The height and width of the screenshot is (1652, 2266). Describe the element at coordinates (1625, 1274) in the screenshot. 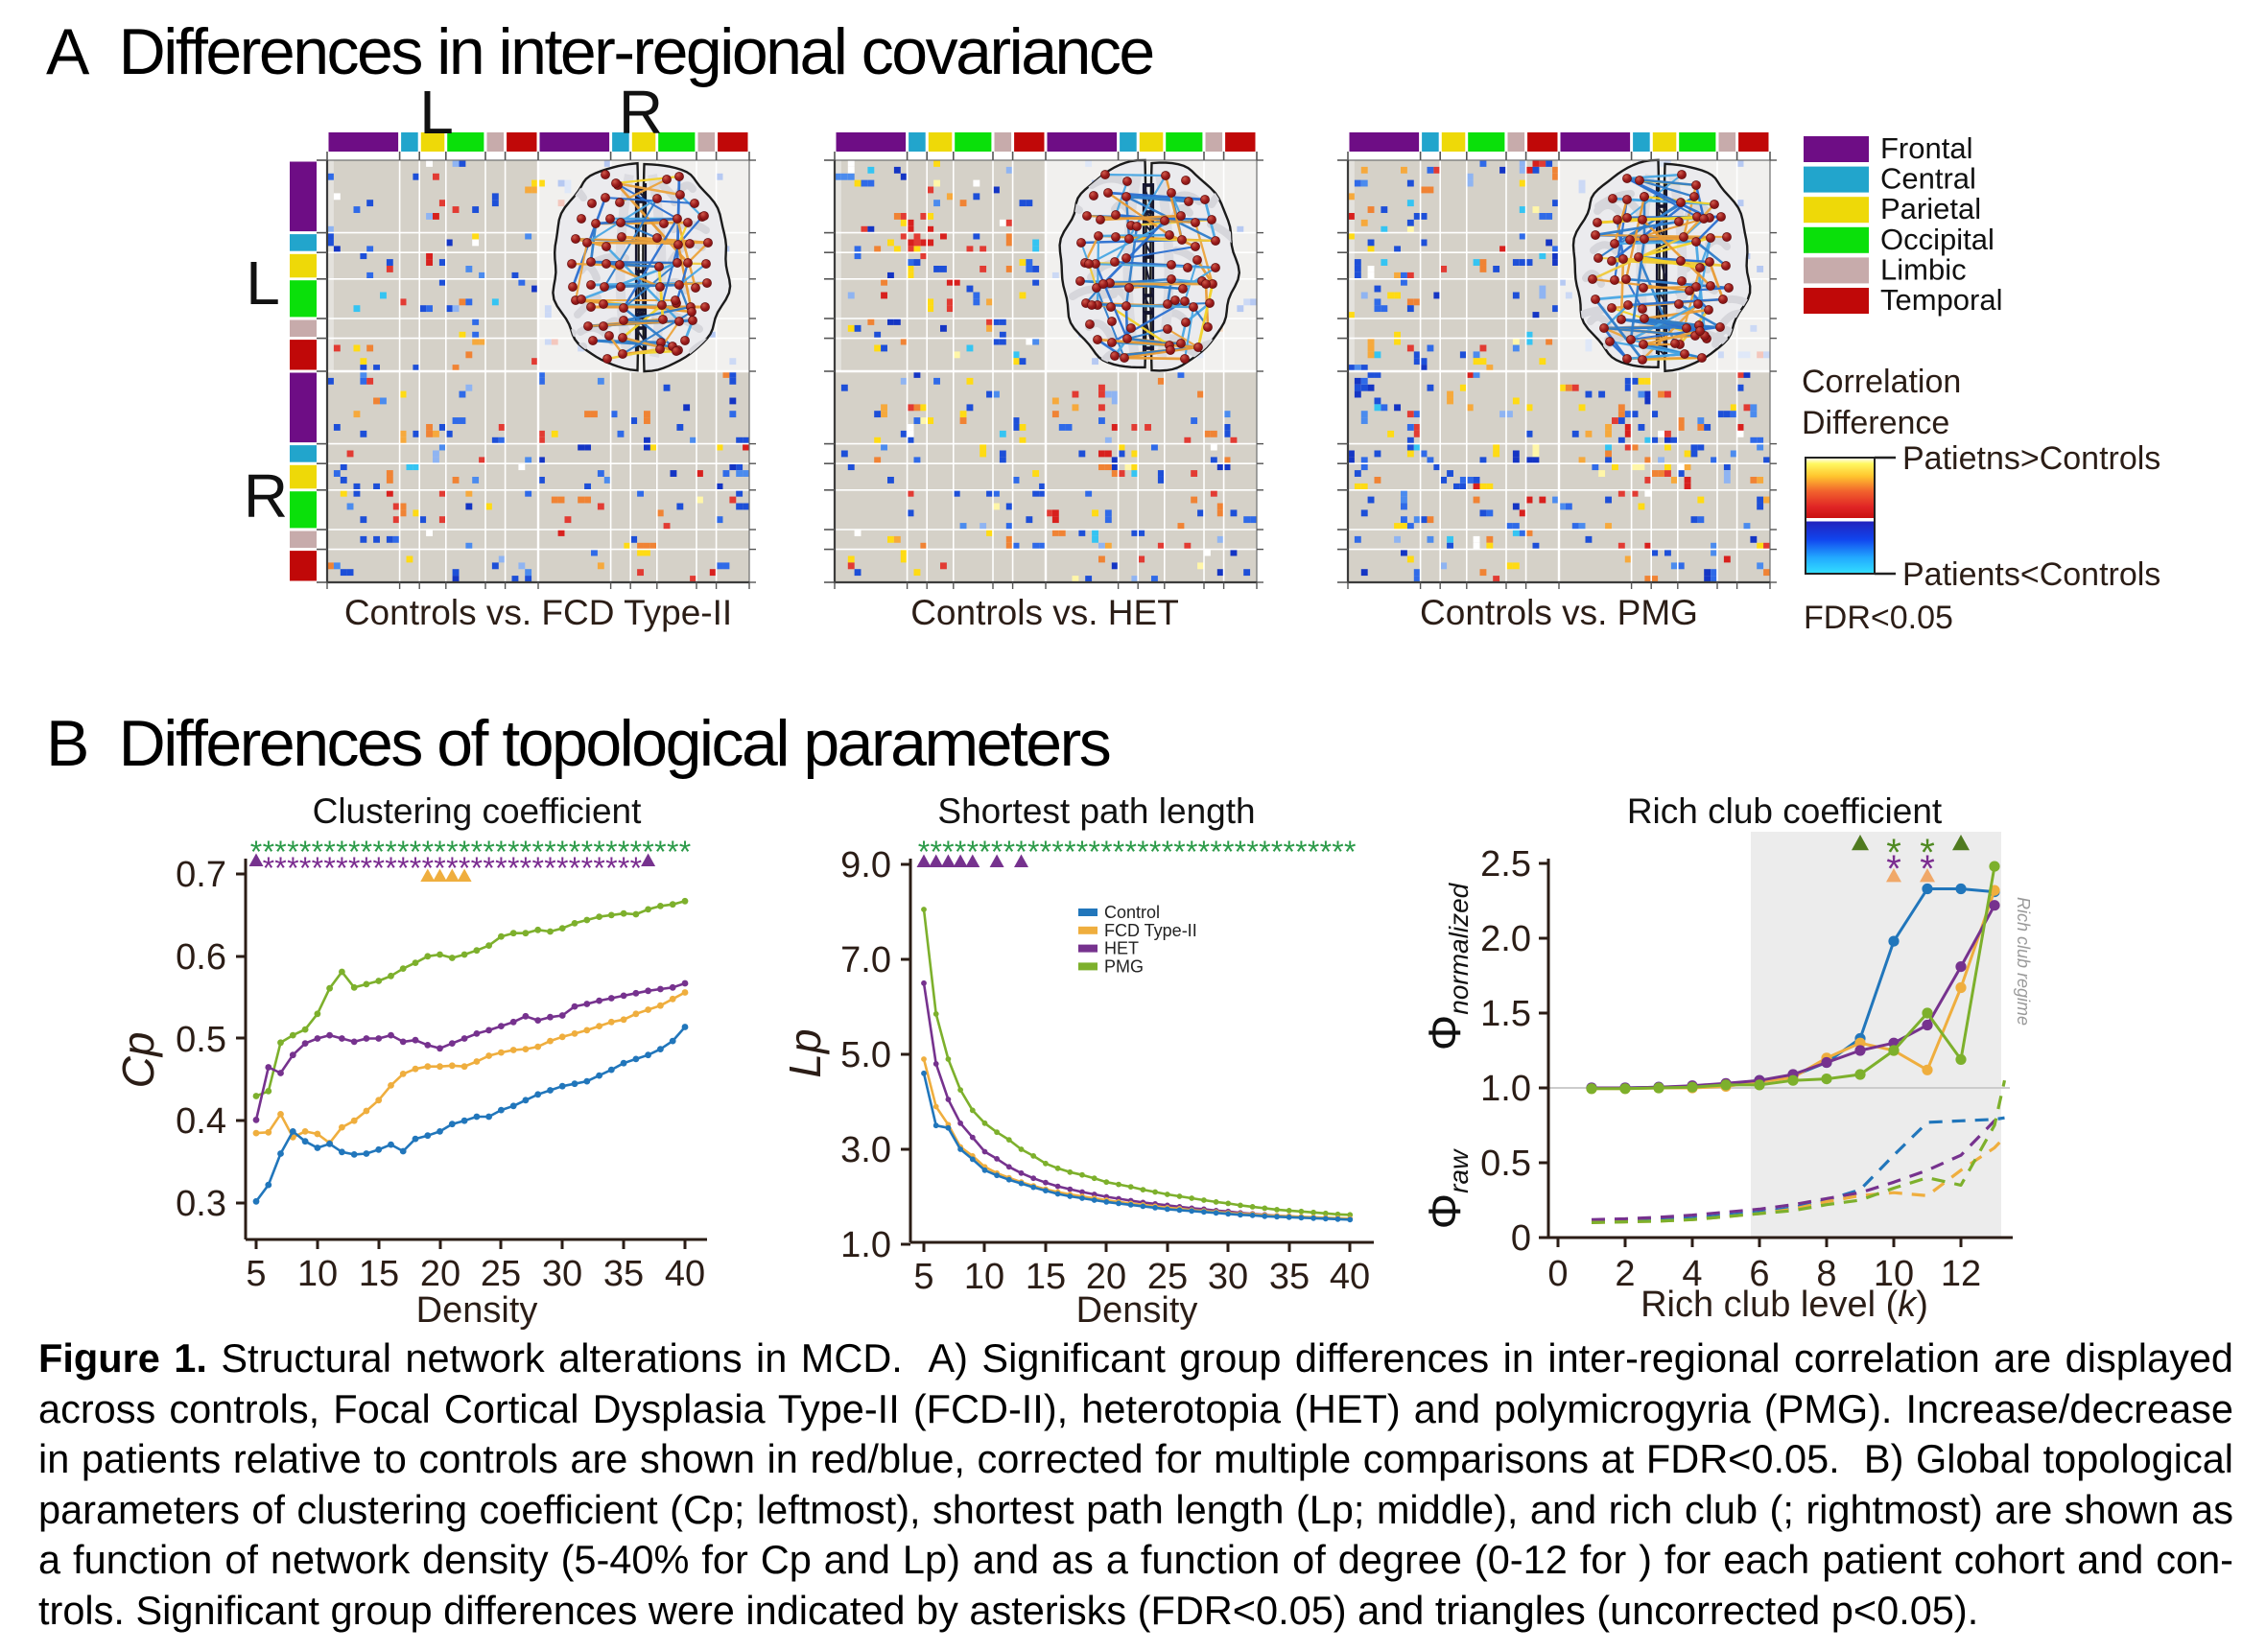

I see `svg-text: 2` at that location.